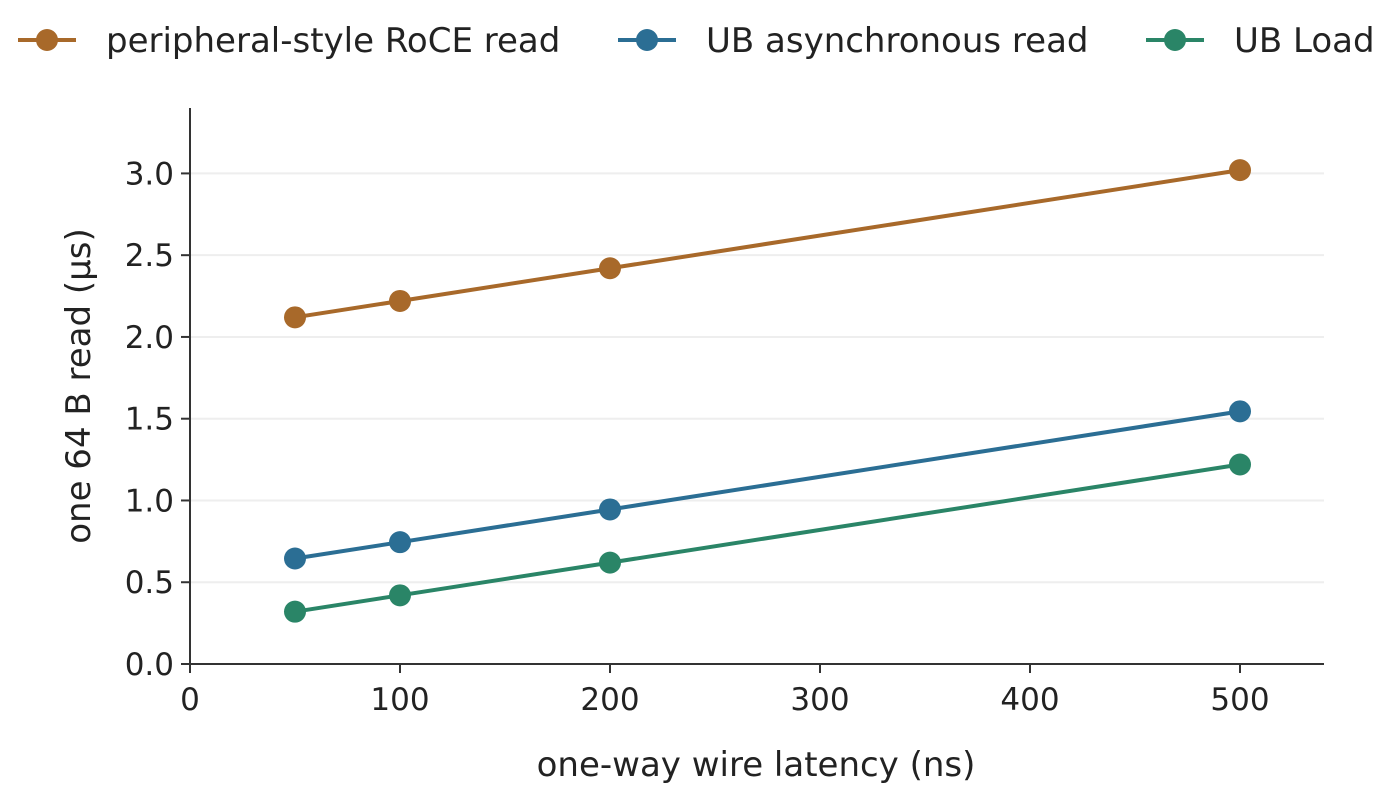 Image resolution: width=1400 pixels, height=796 pixels. I want to click on x-tick-label: 100, so click(399, 700).